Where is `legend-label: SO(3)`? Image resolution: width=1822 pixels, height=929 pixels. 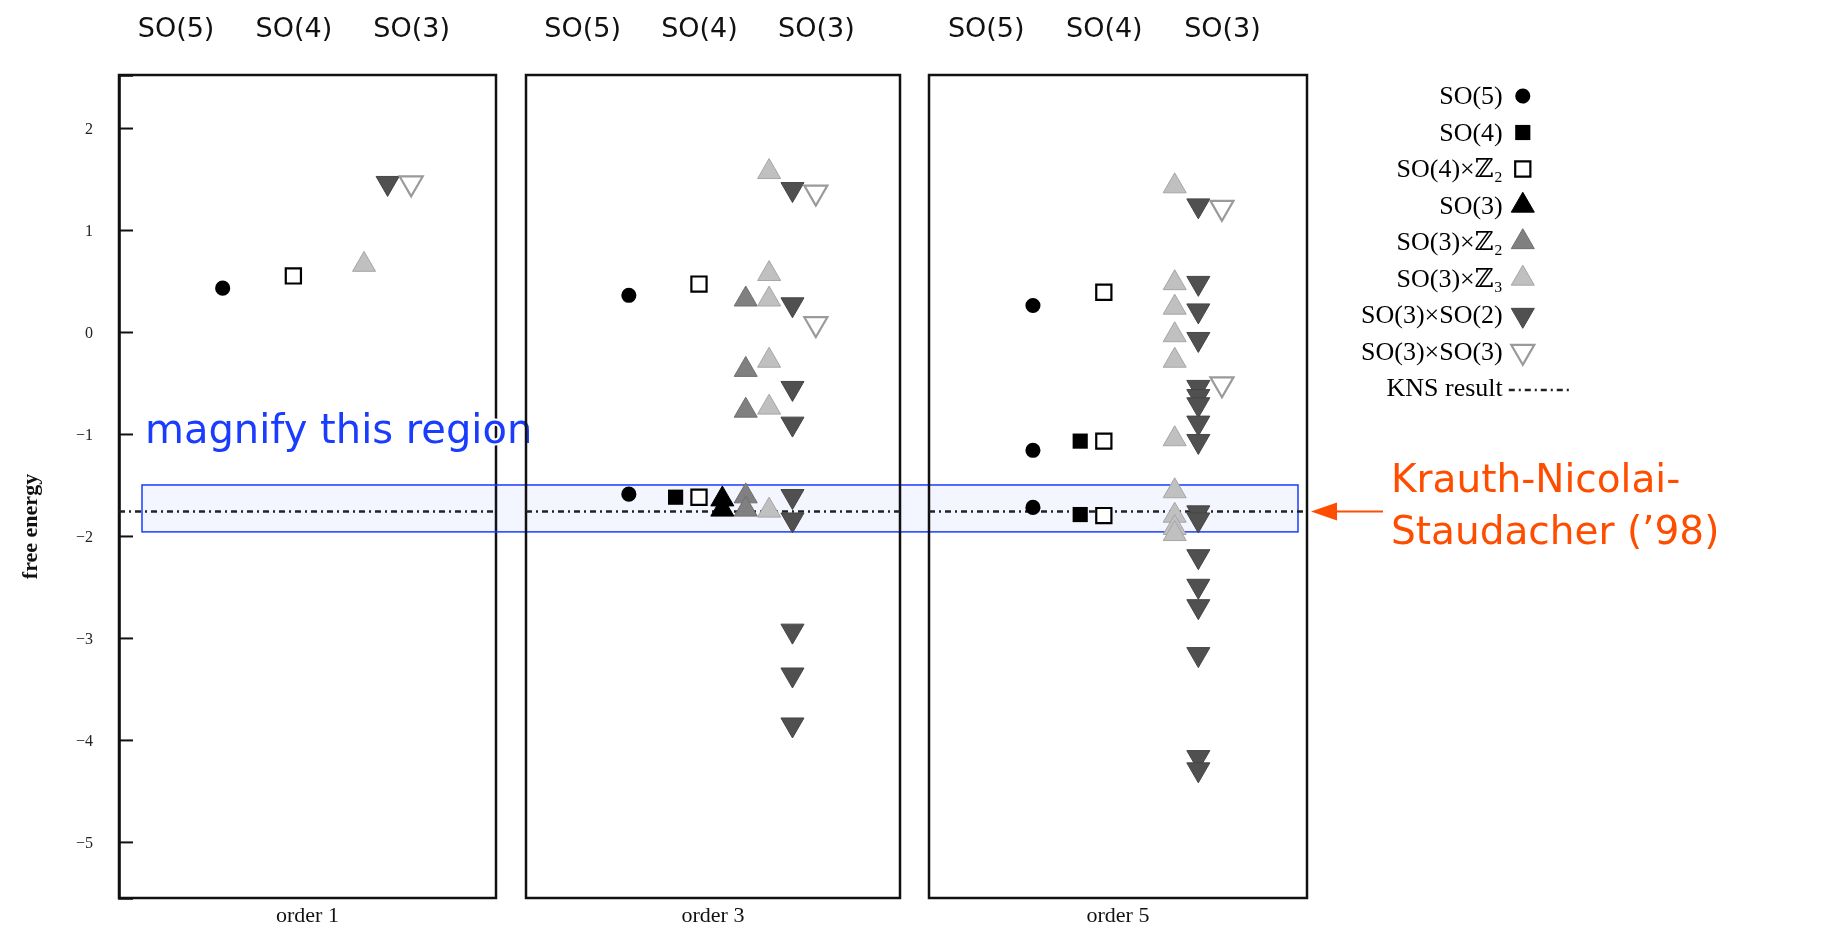 legend-label: SO(3) is located at coordinates (1471, 205).